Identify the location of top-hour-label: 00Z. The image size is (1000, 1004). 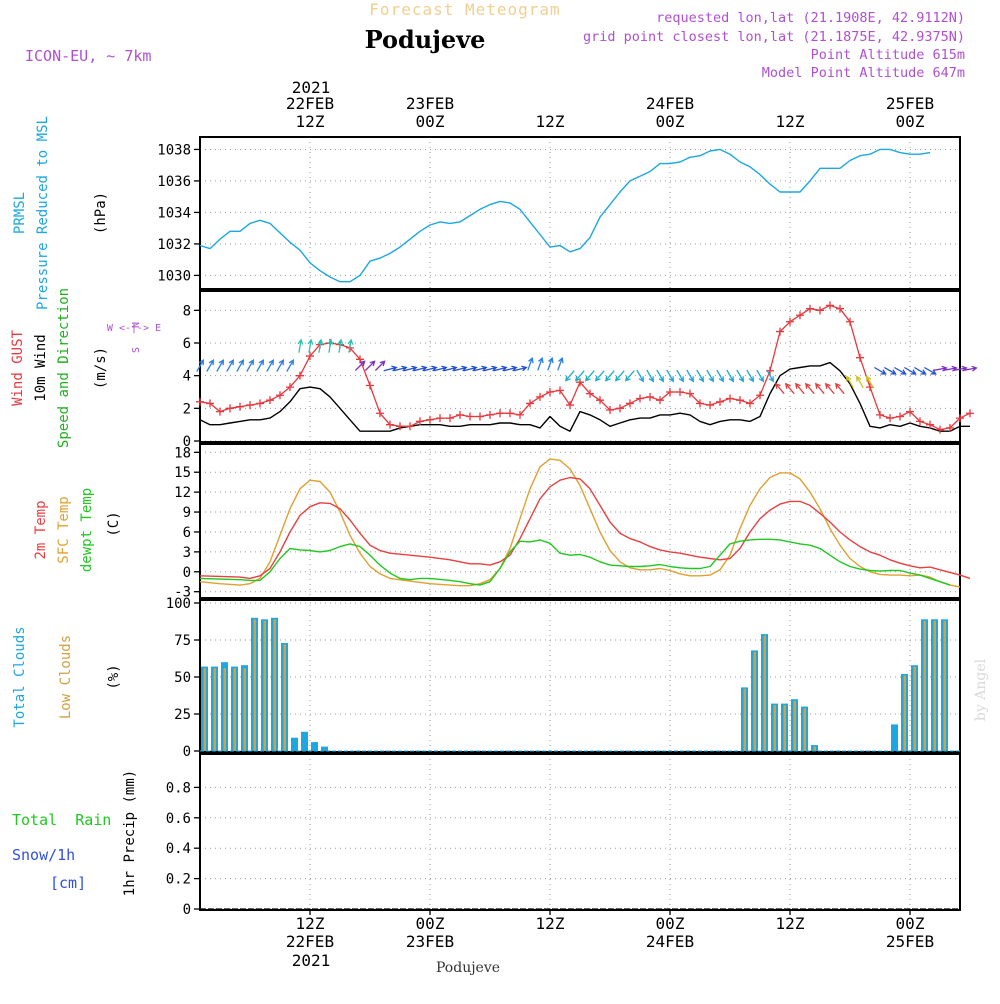
(430, 121).